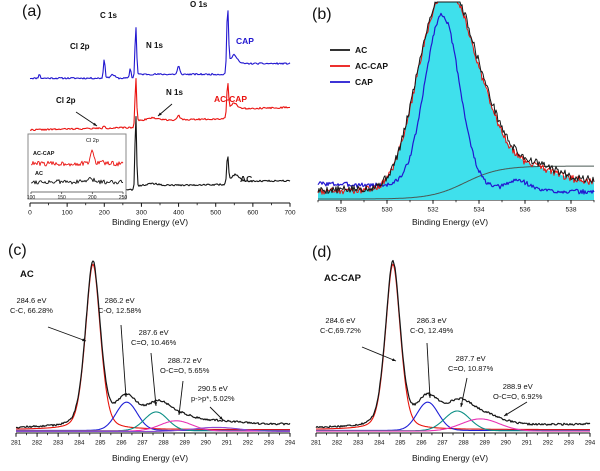 The image size is (600, 471). What do you see at coordinates (32, 11) in the screenshot?
I see `panel-a-letter: (a)` at bounding box center [32, 11].